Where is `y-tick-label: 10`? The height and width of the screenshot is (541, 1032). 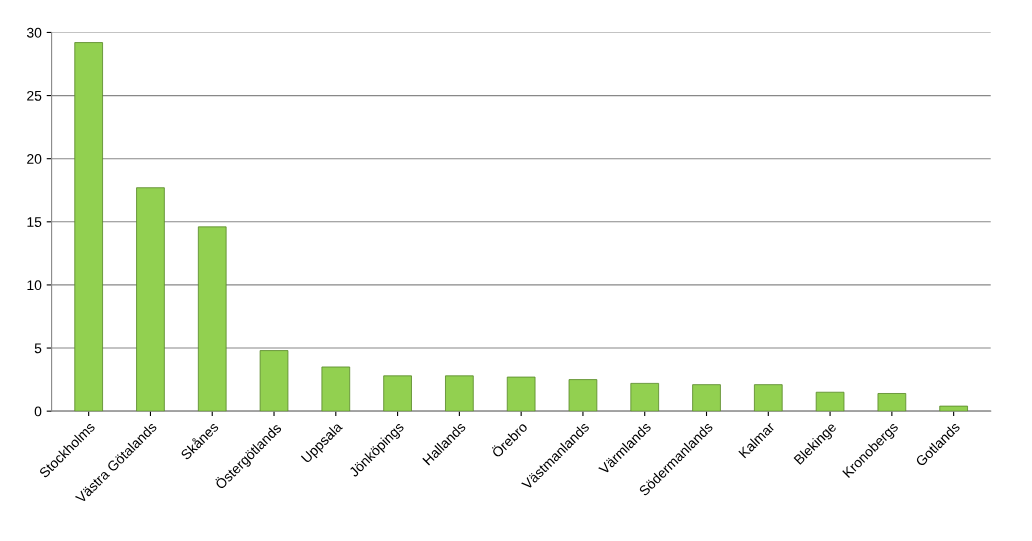
y-tick-label: 10 is located at coordinates (34, 285).